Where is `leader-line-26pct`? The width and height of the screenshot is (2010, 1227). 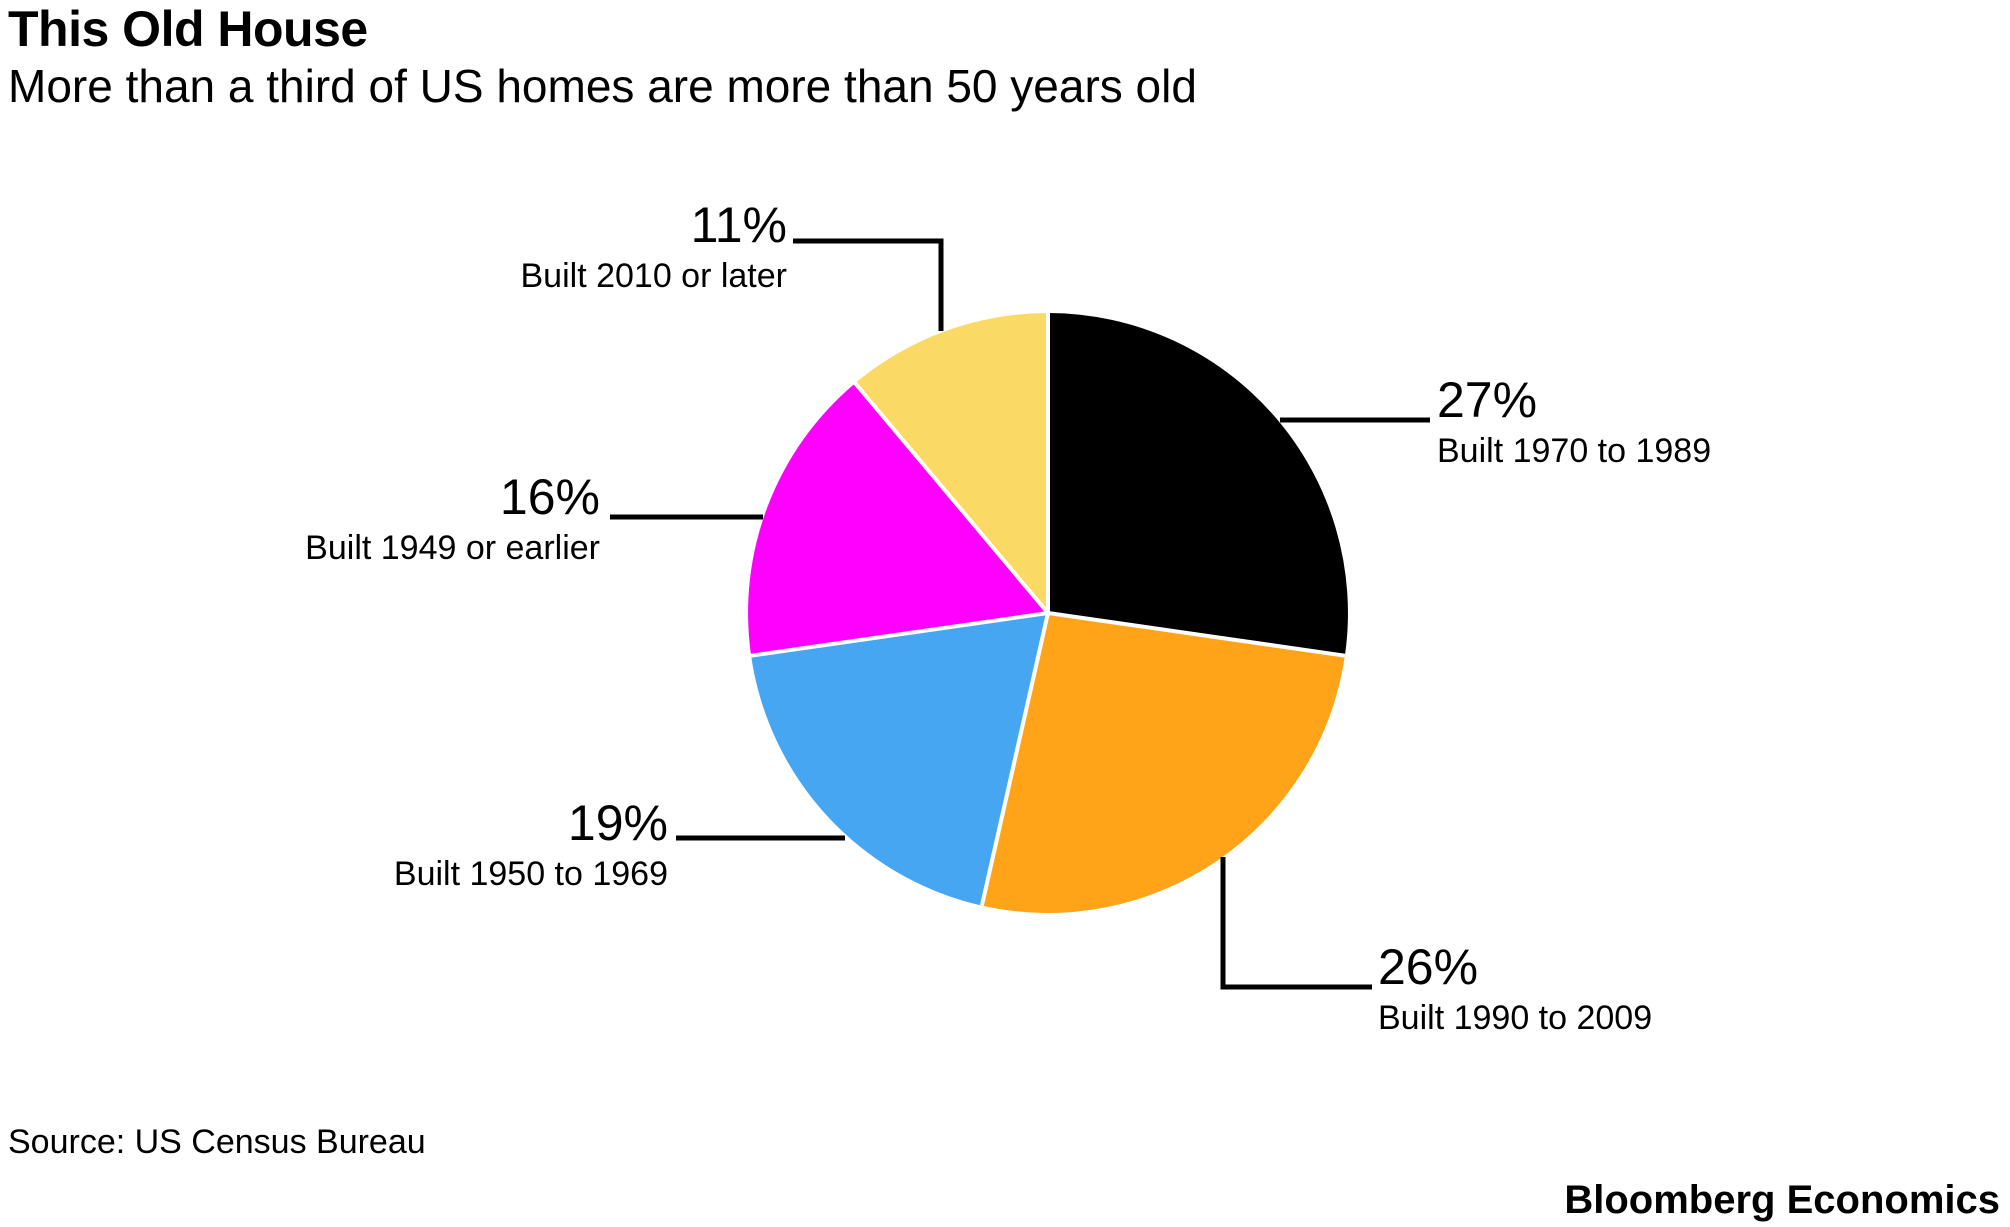
leader-line-26pct is located at coordinates (1296, 923).